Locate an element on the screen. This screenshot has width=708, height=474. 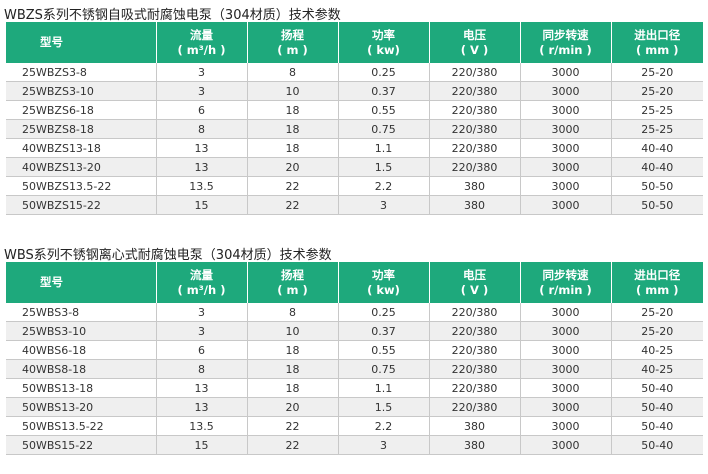
cell-model: 50WBS13.5-22 is located at coordinates (81, 426).